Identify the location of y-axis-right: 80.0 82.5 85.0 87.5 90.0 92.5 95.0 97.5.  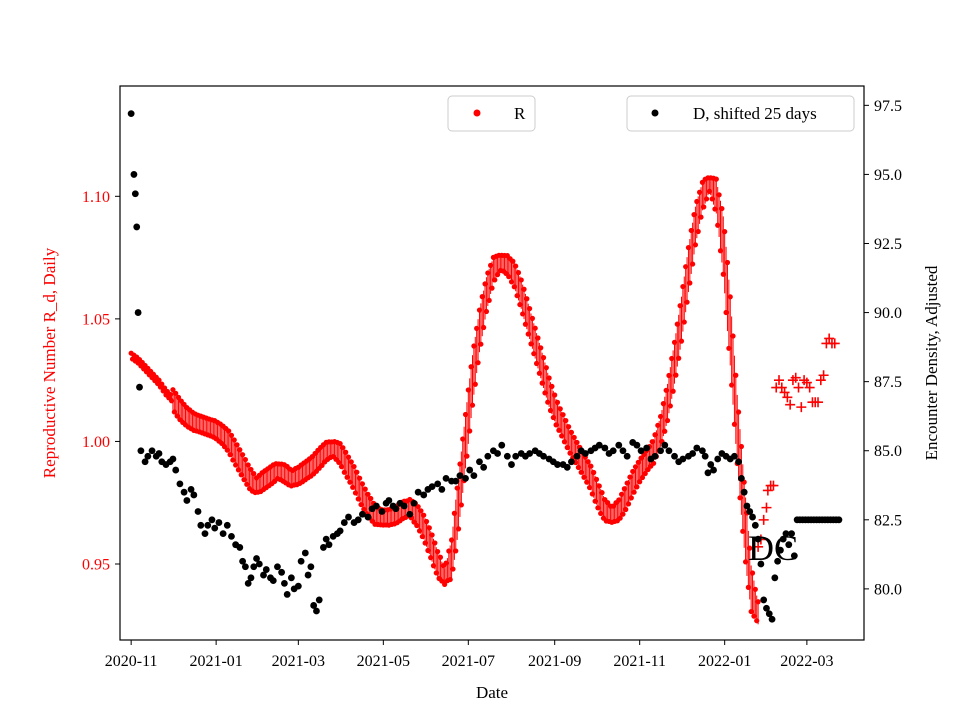
(883, 348).